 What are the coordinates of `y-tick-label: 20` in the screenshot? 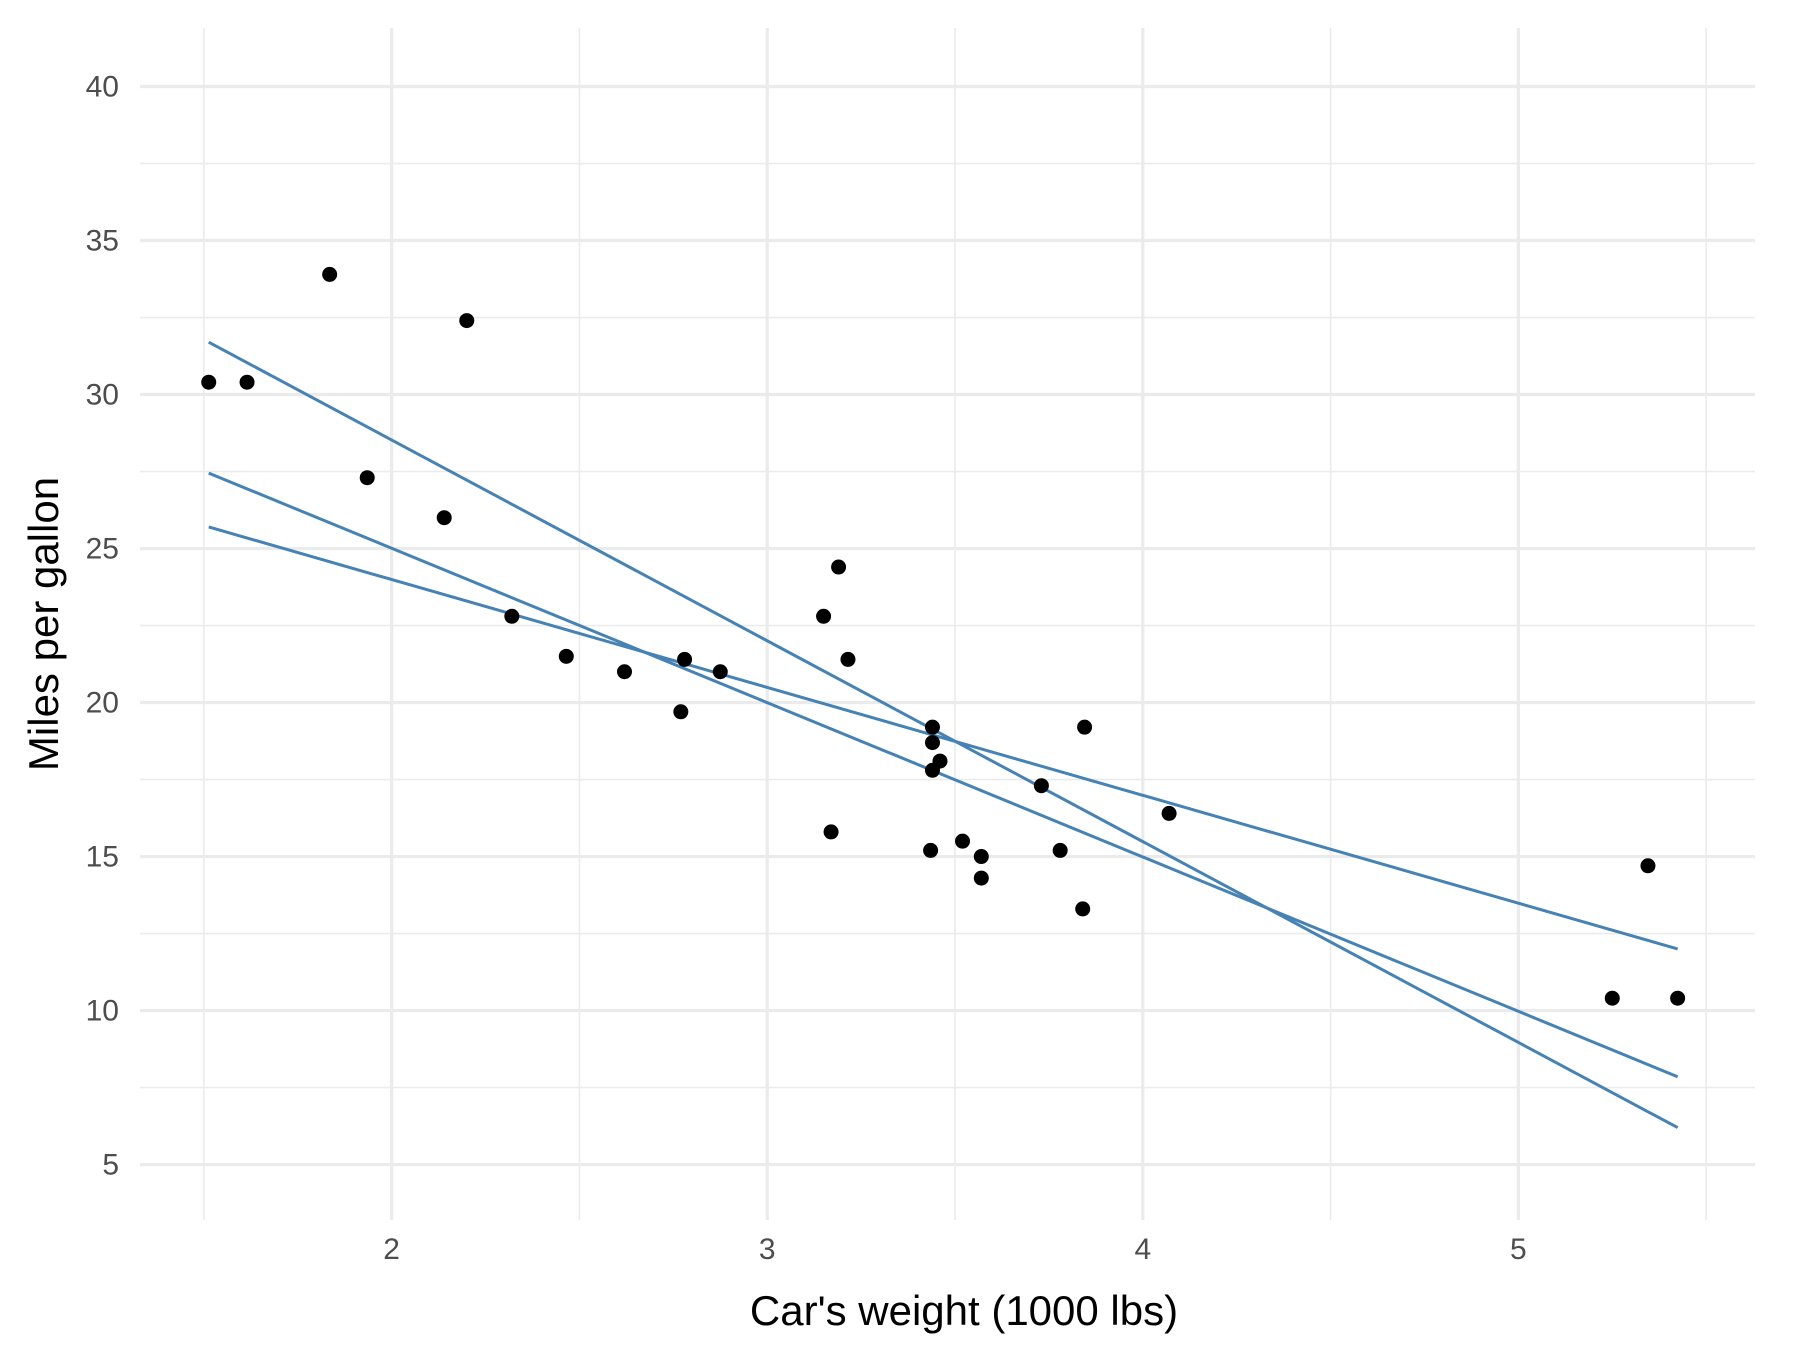 It's located at (102, 703).